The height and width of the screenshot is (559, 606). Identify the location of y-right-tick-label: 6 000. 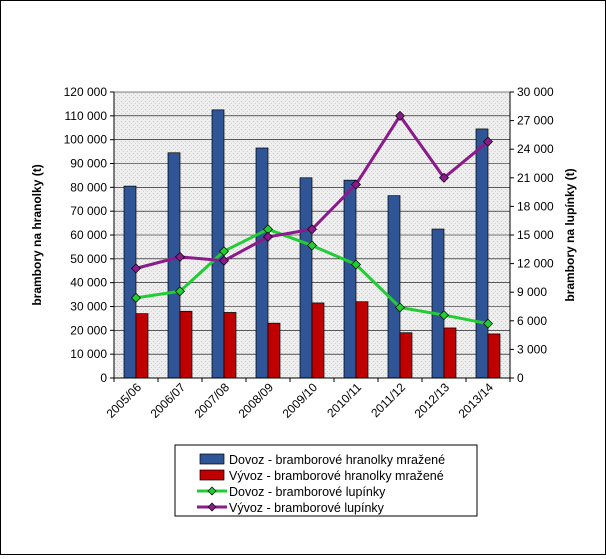
(532, 321).